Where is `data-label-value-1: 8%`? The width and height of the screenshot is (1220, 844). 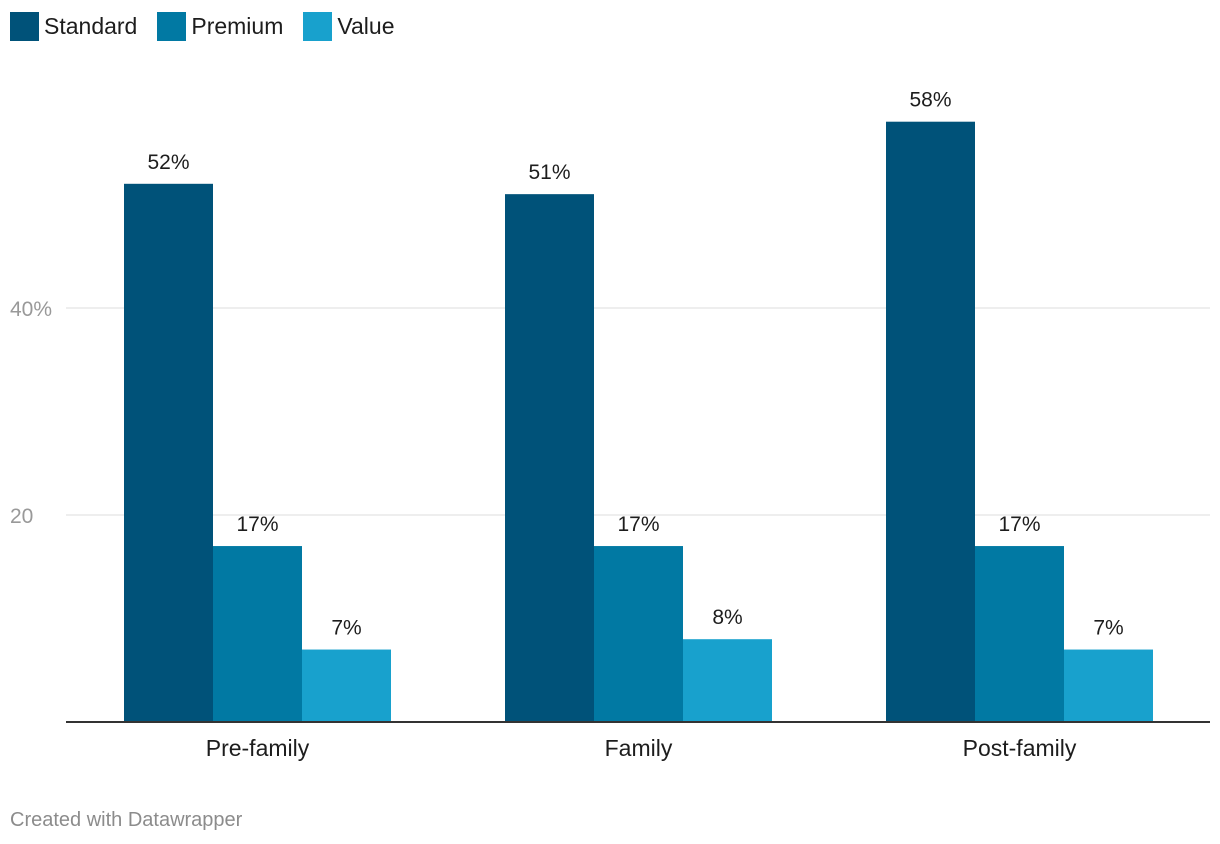 data-label-value-1: 8% is located at coordinates (727, 617).